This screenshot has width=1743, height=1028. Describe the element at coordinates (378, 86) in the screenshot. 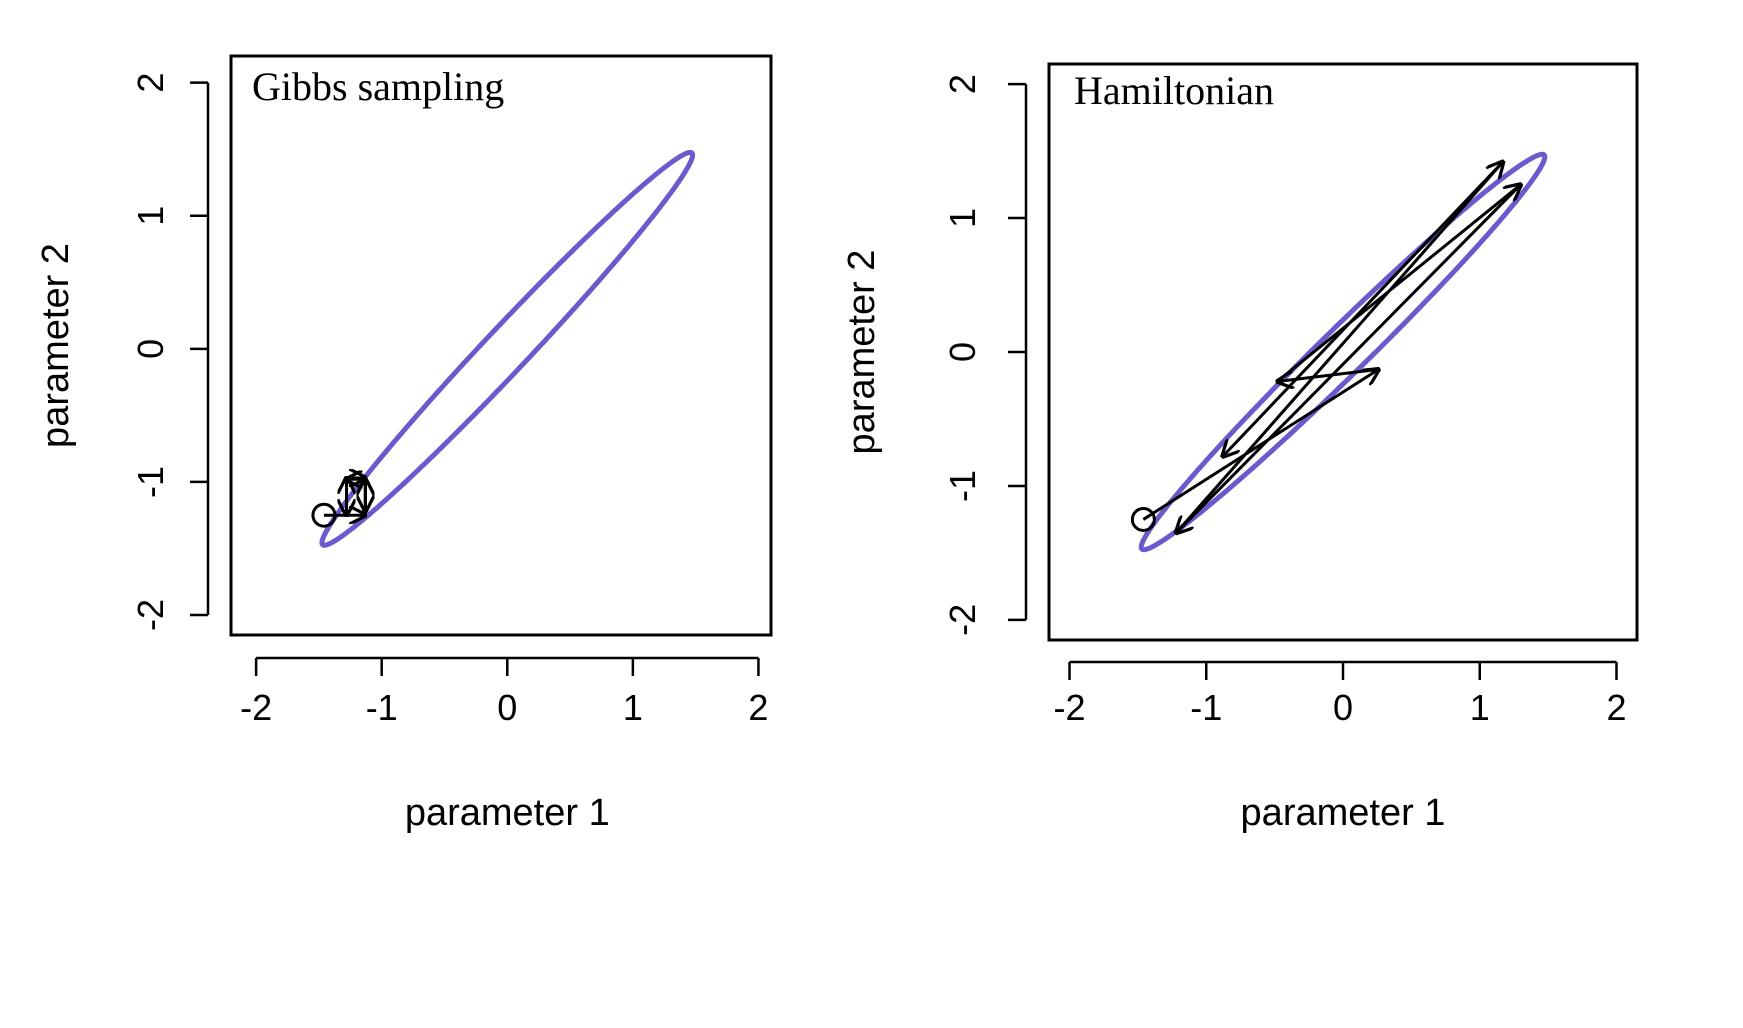

I see `panel-title: Gibbs sampling` at that location.